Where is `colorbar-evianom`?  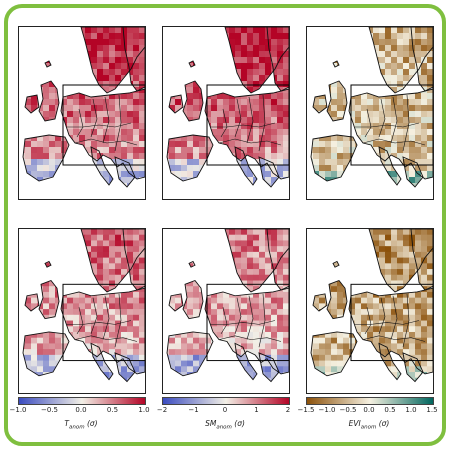 colorbar-evianom is located at coordinates (370, 401).